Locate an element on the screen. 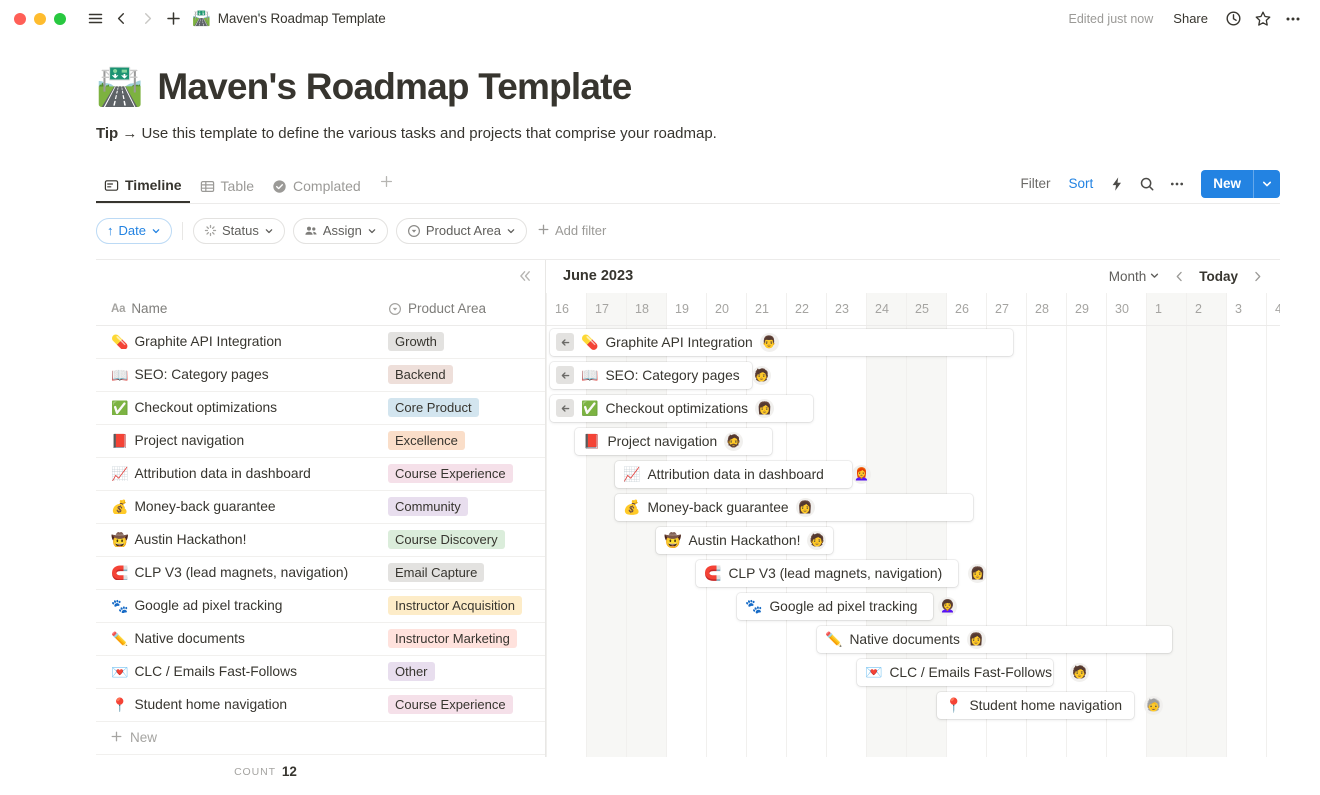  table-row: 💌 CLC / Emails Fast-Follows Other is located at coordinates (320, 672).